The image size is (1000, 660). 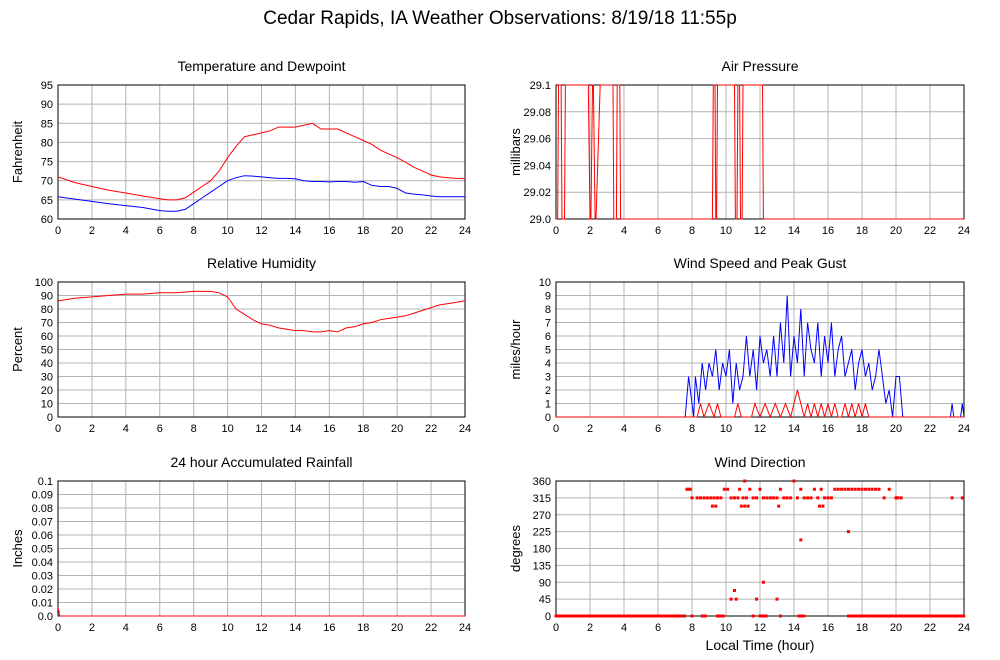 I want to click on y-tick-label: 70, so click(x=47, y=182).